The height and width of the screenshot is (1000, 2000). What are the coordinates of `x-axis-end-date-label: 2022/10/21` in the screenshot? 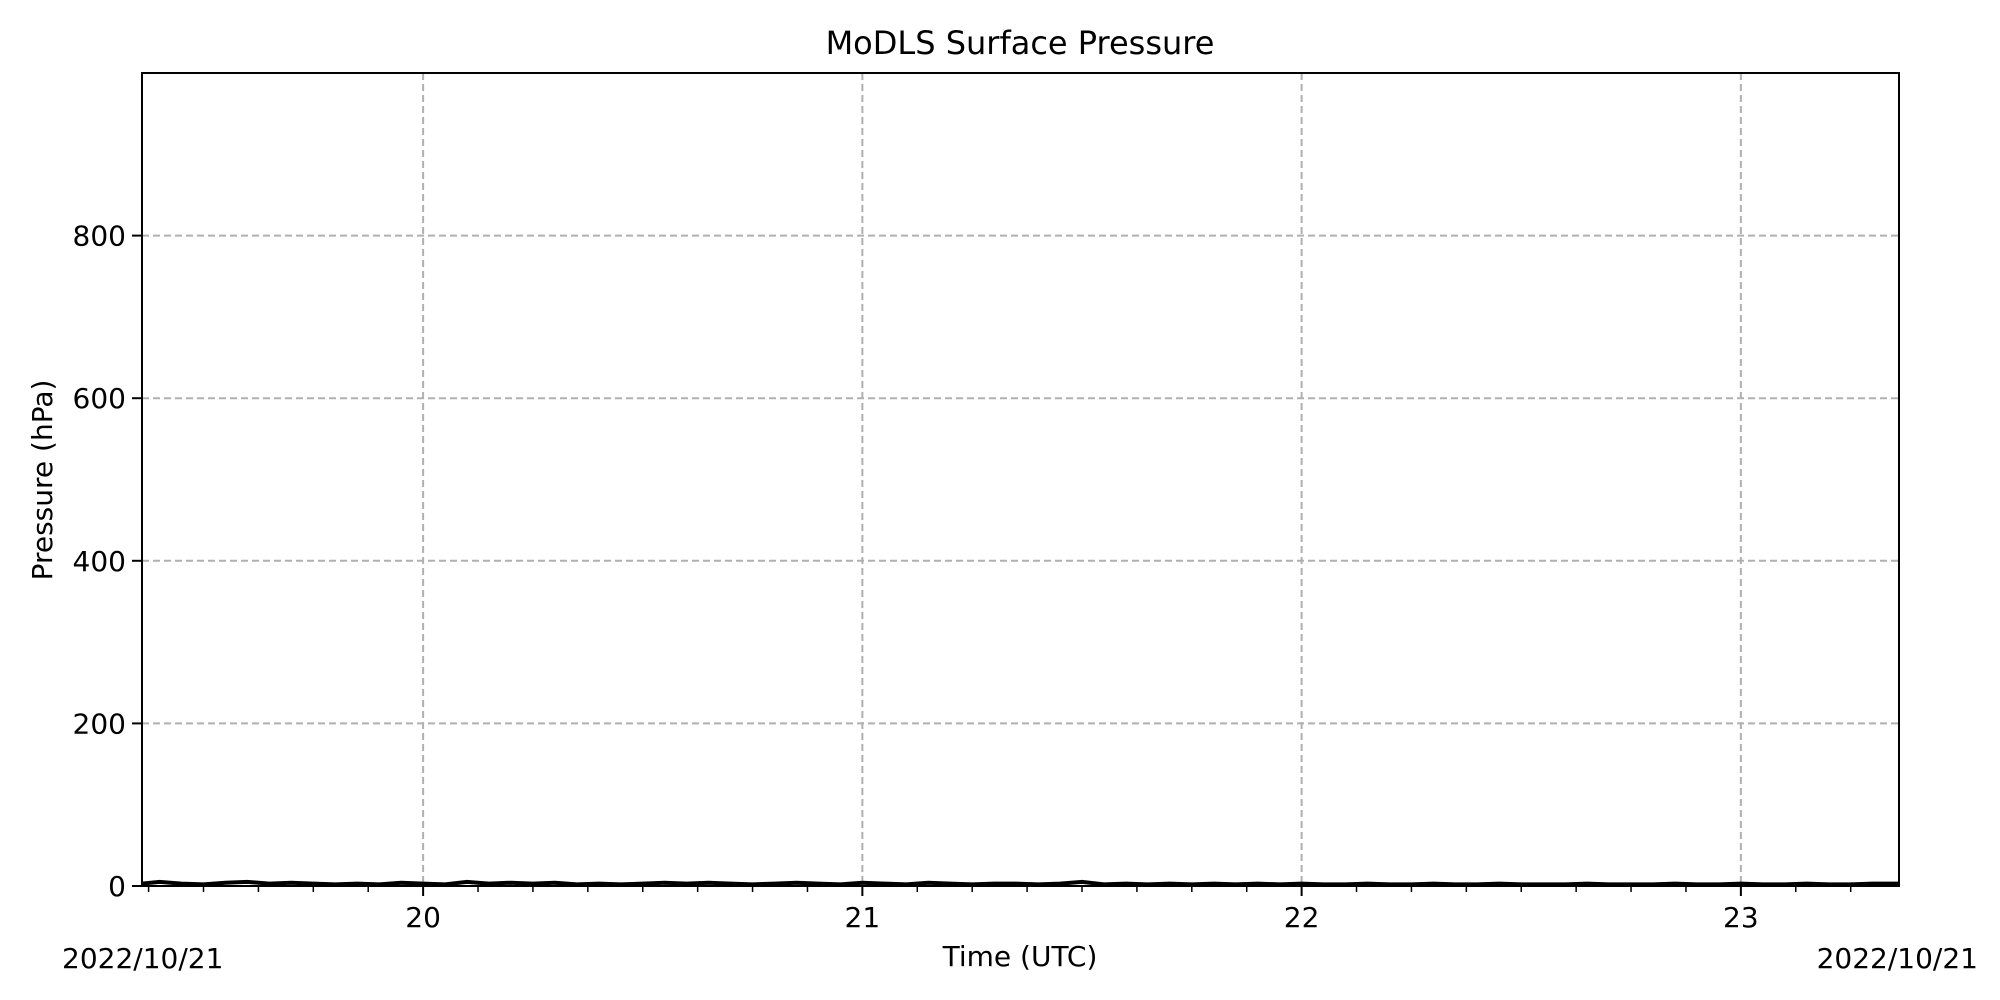 It's located at (1897, 958).